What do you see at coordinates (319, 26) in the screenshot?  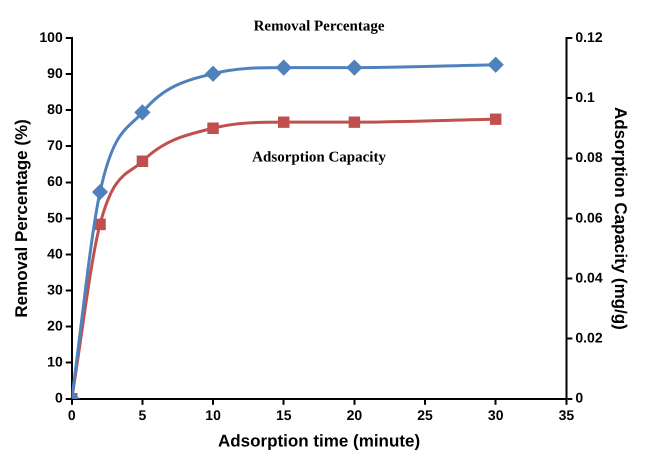 I see `text: Removal Percentage` at bounding box center [319, 26].